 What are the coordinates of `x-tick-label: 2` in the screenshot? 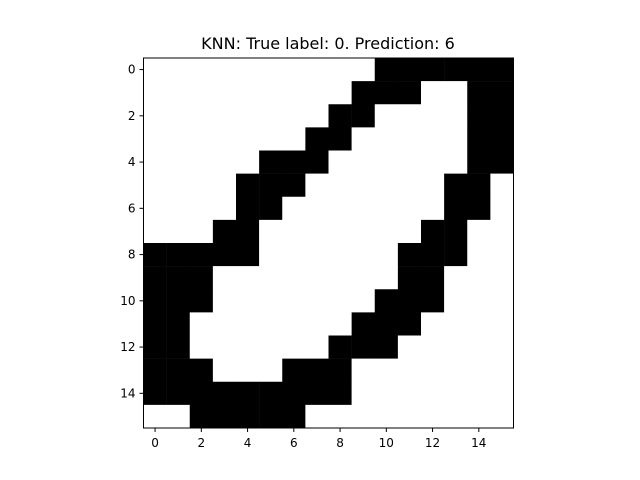 It's located at (201, 443).